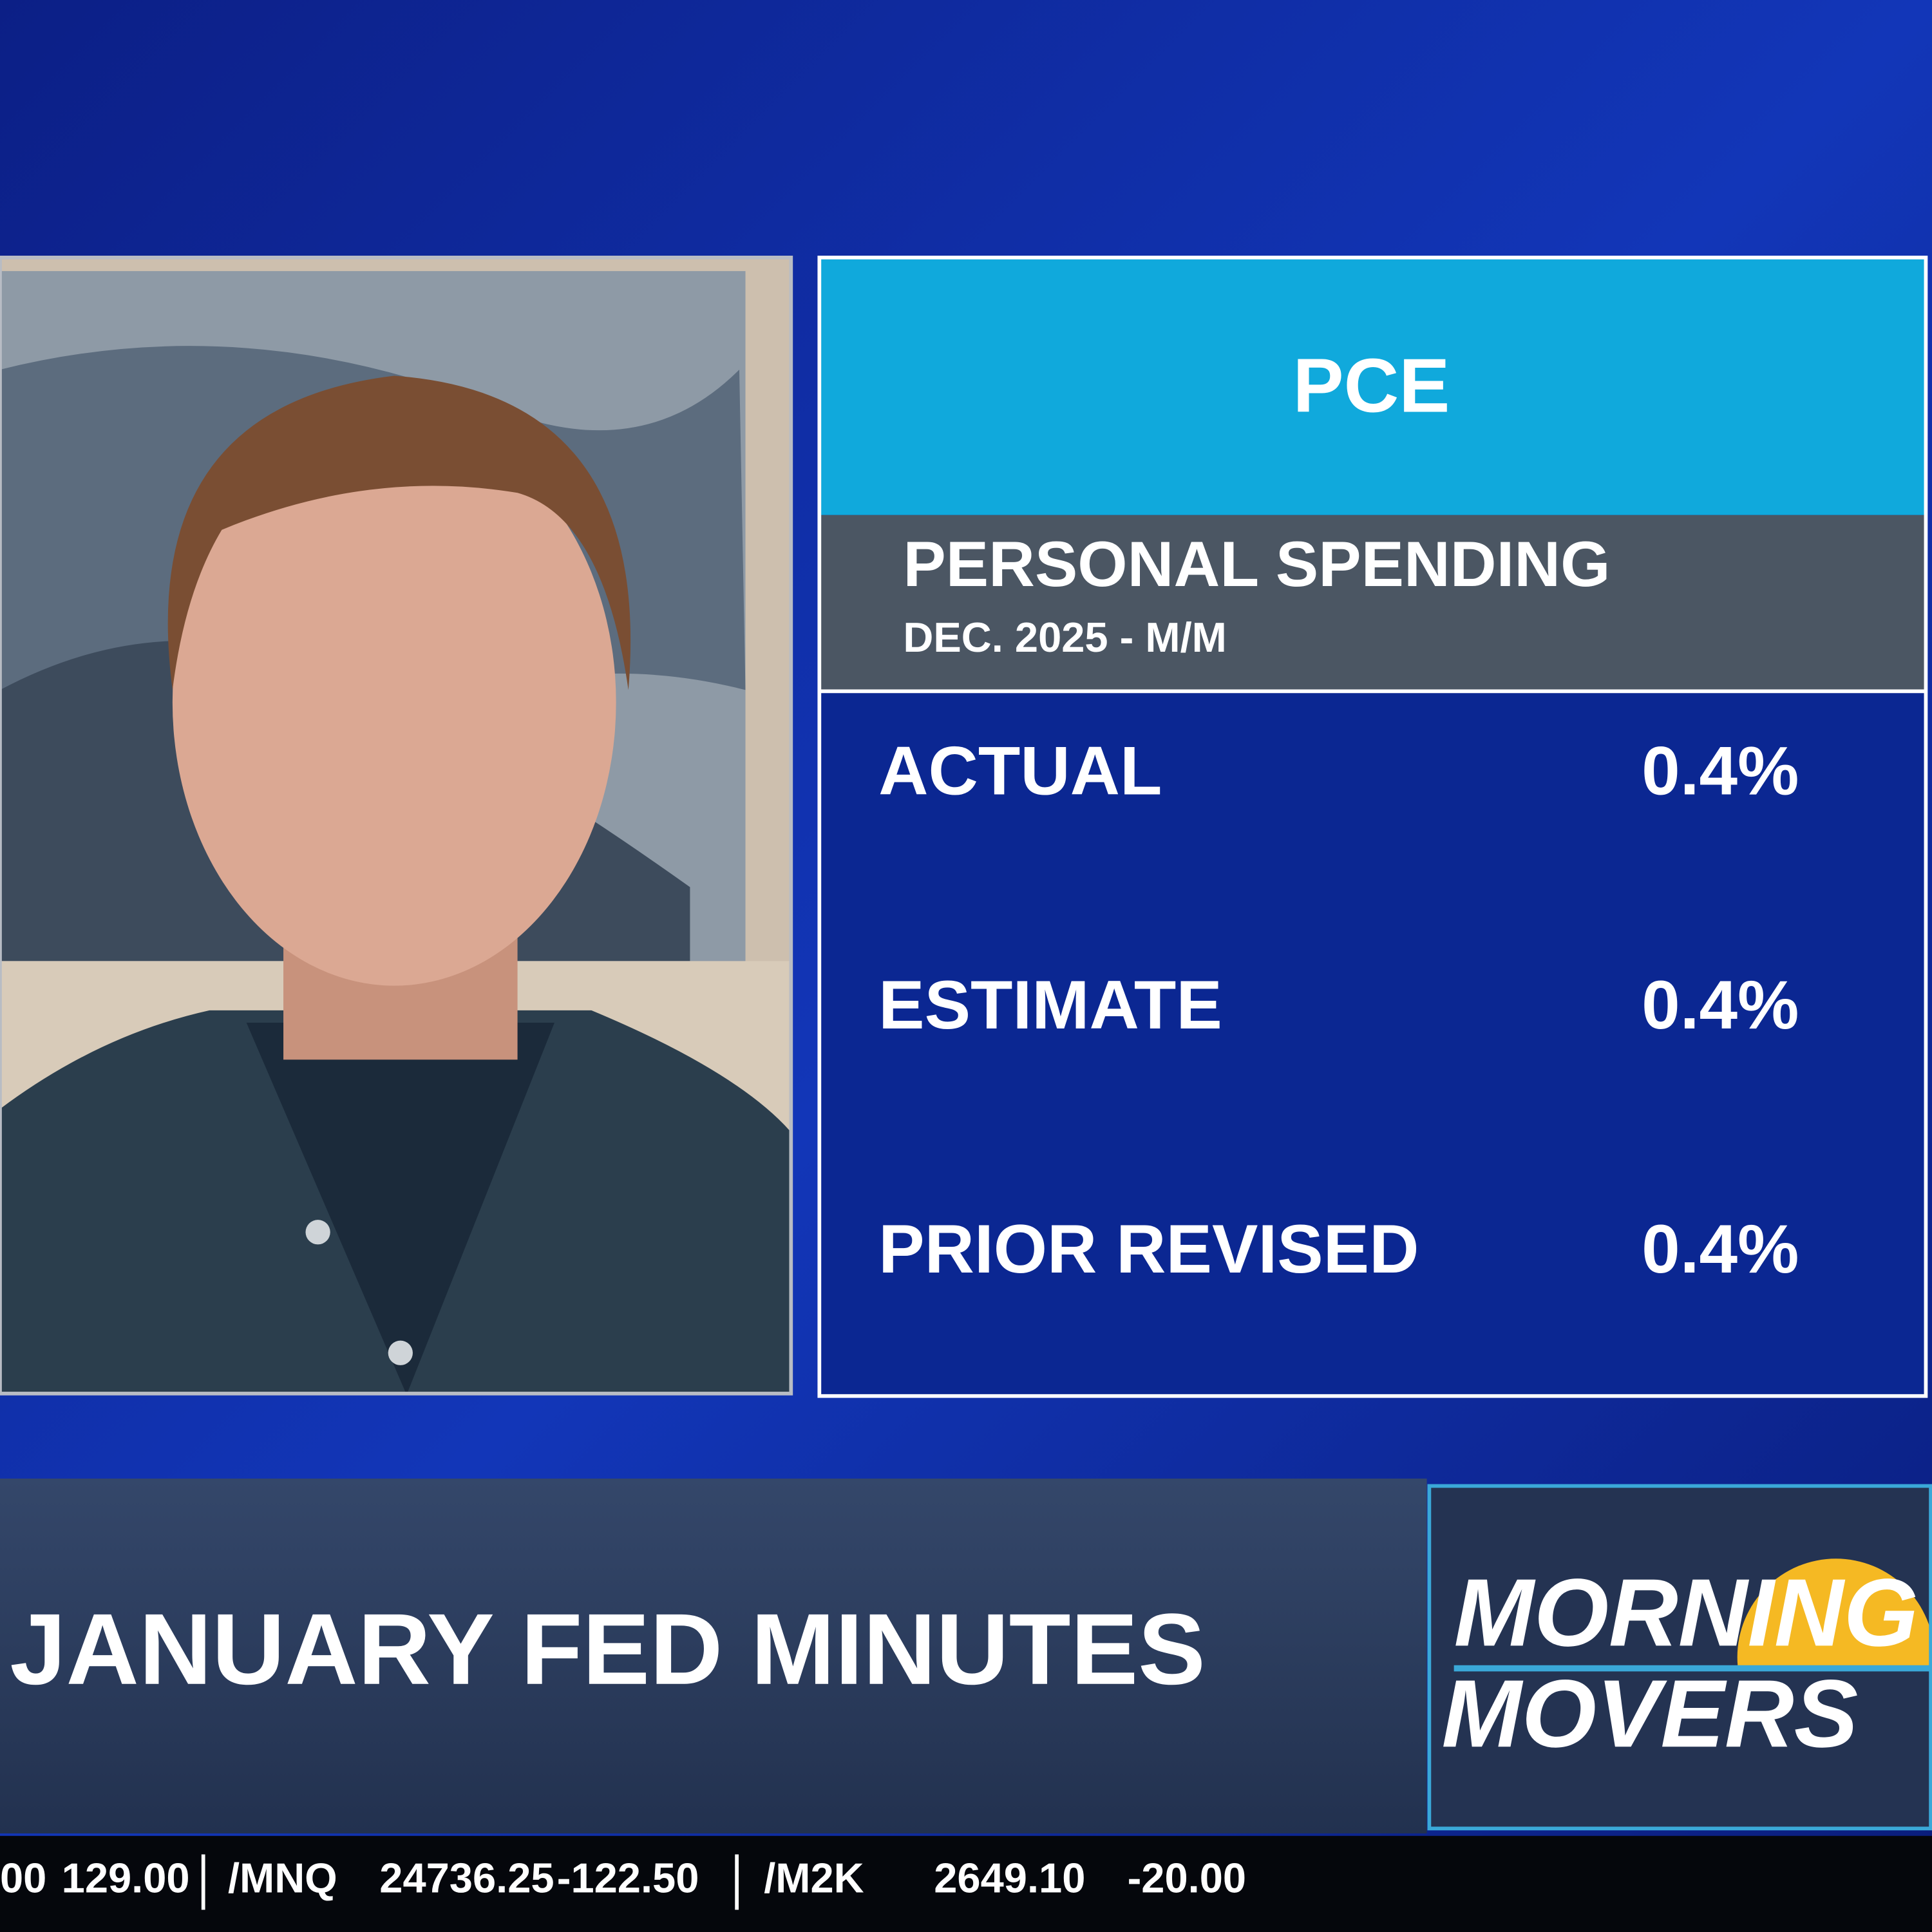 The height and width of the screenshot is (1932, 1932). I want to click on ticker-change: -122.50, so click(628, 1878).